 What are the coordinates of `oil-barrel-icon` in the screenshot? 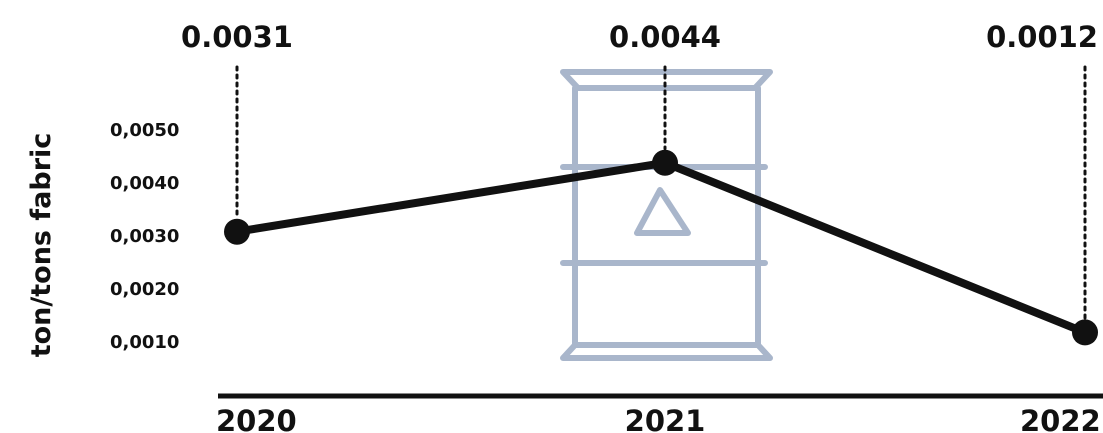 It's located at (666, 215).